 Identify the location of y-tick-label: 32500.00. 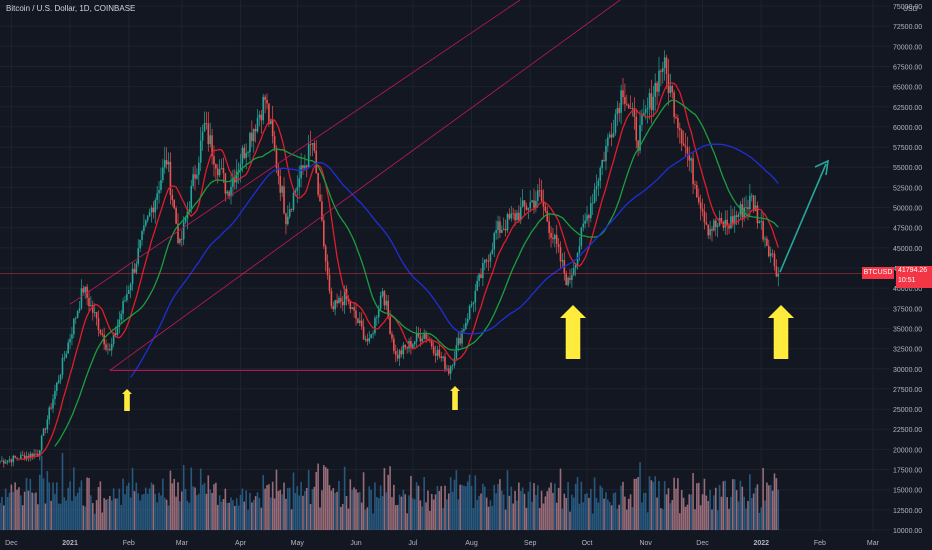
(907, 350).